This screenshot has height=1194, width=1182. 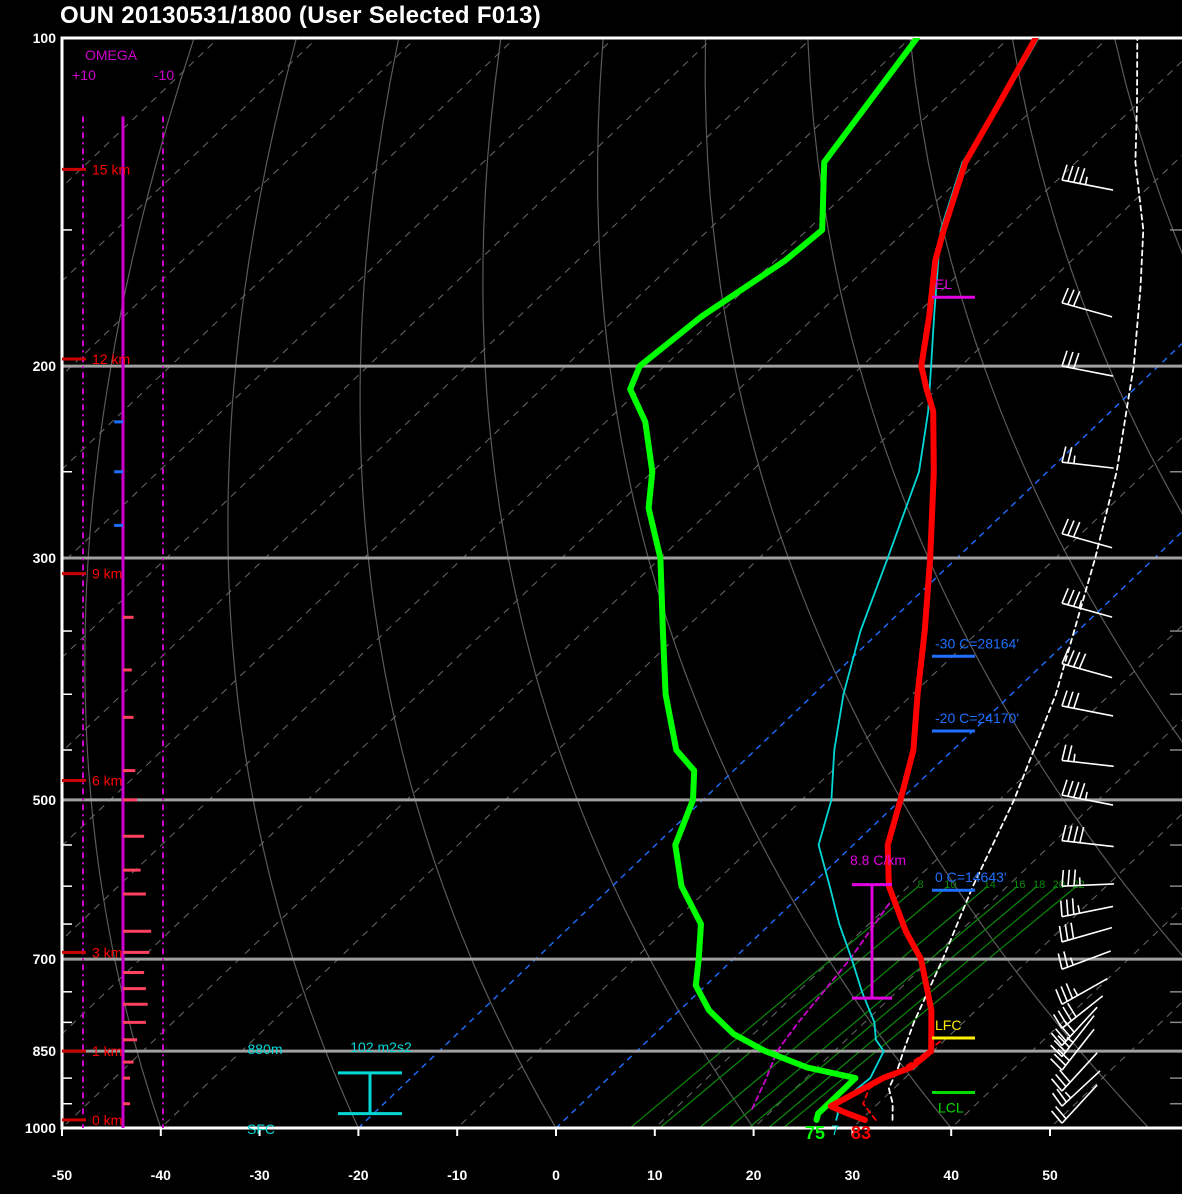 I want to click on freezing-label: 0 C=14643', so click(x=971, y=877).